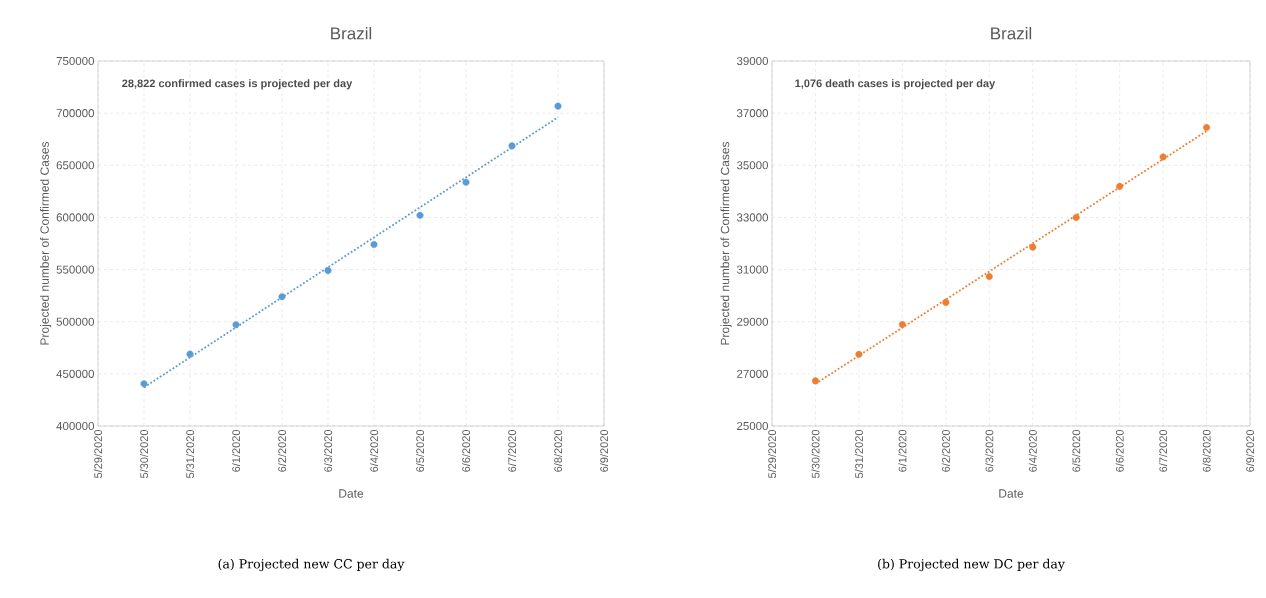 The height and width of the screenshot is (598, 1266). Describe the element at coordinates (75, 269) in the screenshot. I see `y-tick-label: 550000` at that location.